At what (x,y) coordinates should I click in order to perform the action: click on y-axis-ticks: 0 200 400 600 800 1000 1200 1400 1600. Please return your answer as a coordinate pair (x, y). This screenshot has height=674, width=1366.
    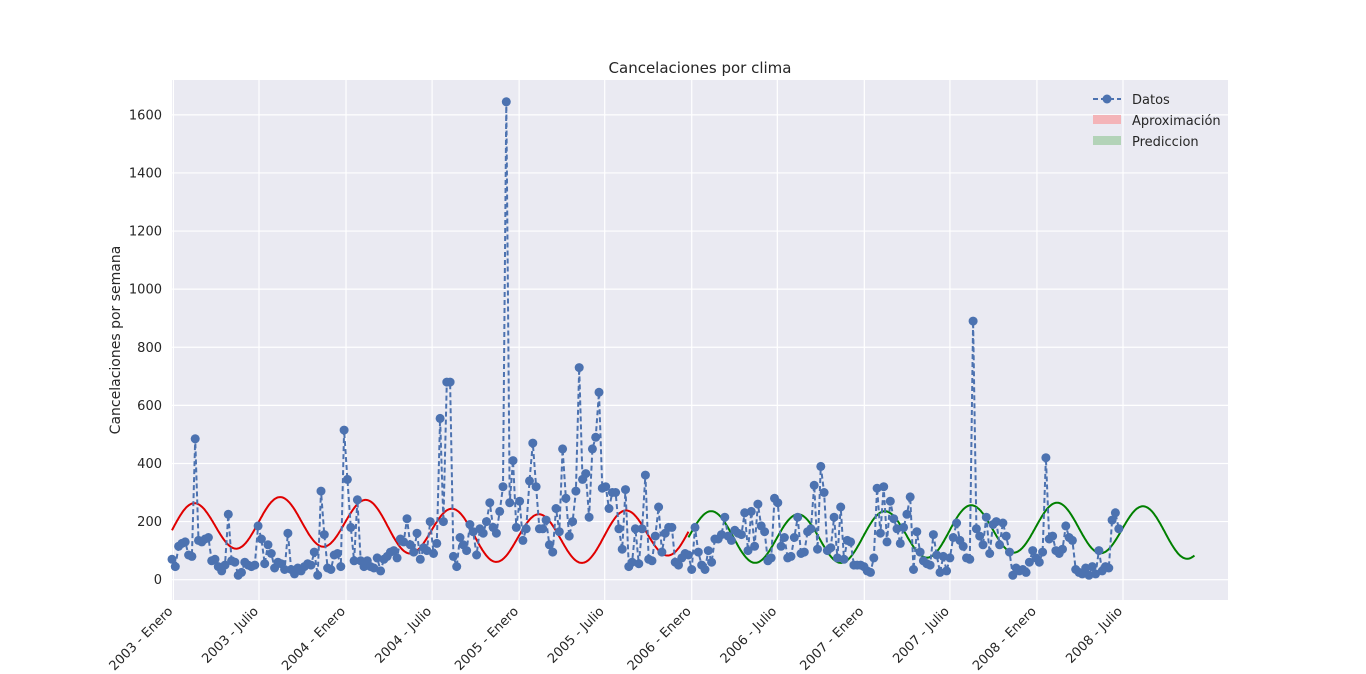
    Looking at the image, I should click on (145, 348).